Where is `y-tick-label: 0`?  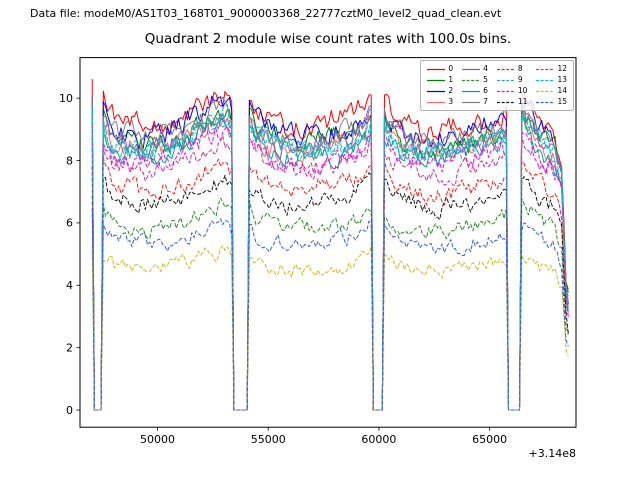
y-tick-label: 0 is located at coordinates (69, 410).